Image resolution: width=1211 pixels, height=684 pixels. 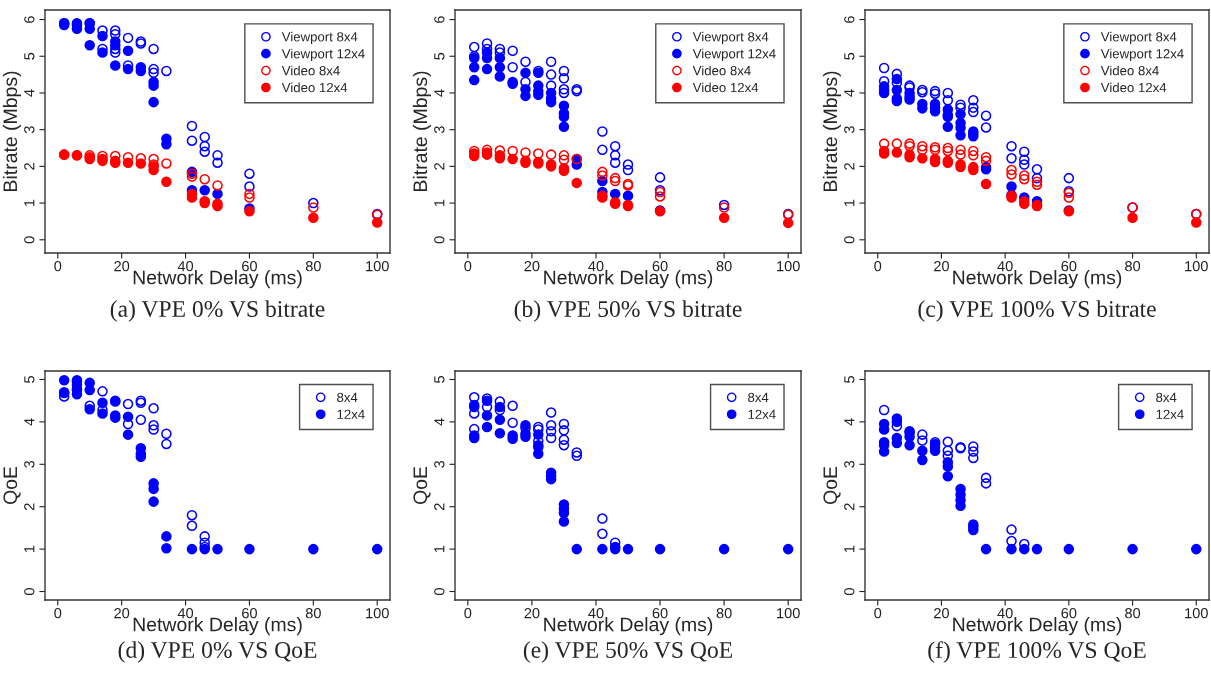 What do you see at coordinates (1037, 311) in the screenshot?
I see `text: (c) VPE 100% VS bitrate` at bounding box center [1037, 311].